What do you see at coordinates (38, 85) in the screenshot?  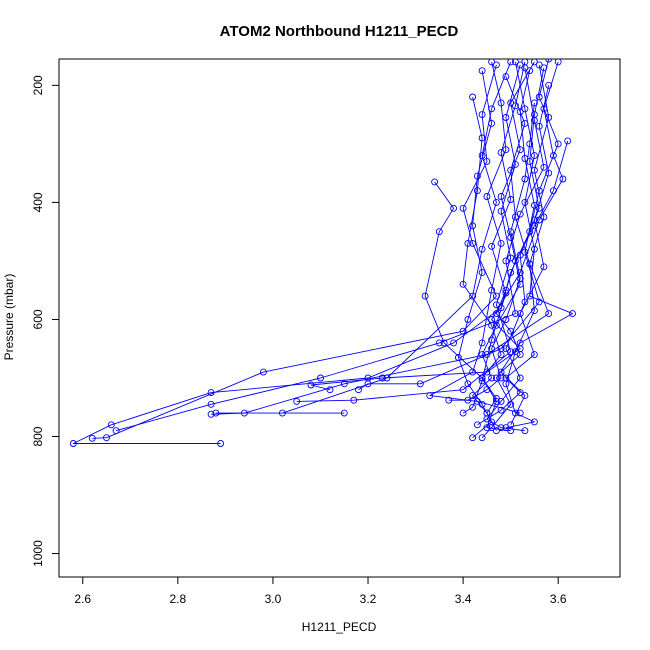 I see `y-tick-label: 200` at bounding box center [38, 85].